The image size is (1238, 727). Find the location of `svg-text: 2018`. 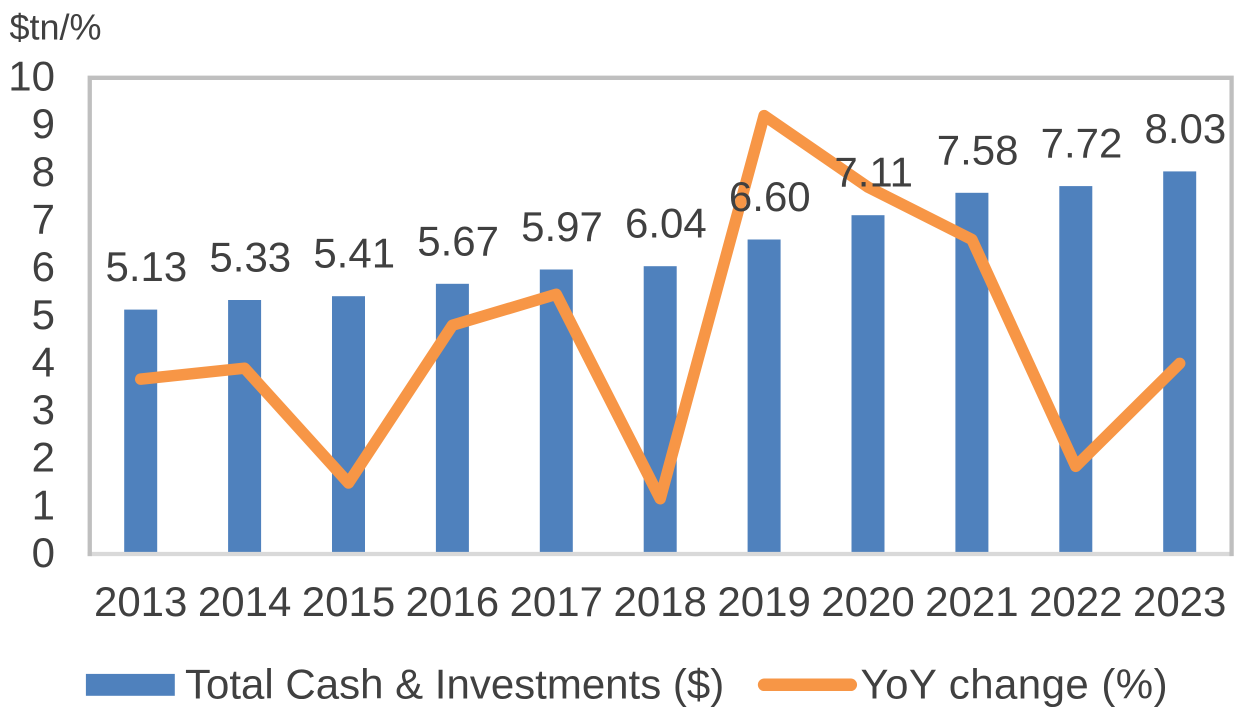

svg-text: 2018 is located at coordinates (659, 601).